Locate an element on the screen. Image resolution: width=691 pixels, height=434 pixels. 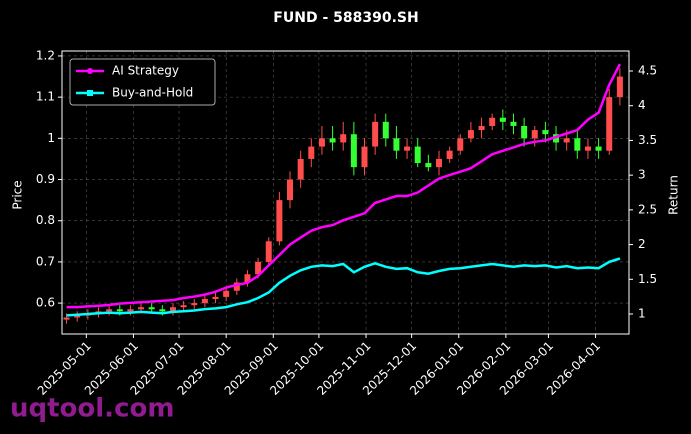
y-tick-label: 0.6 is located at coordinates (45, 303).